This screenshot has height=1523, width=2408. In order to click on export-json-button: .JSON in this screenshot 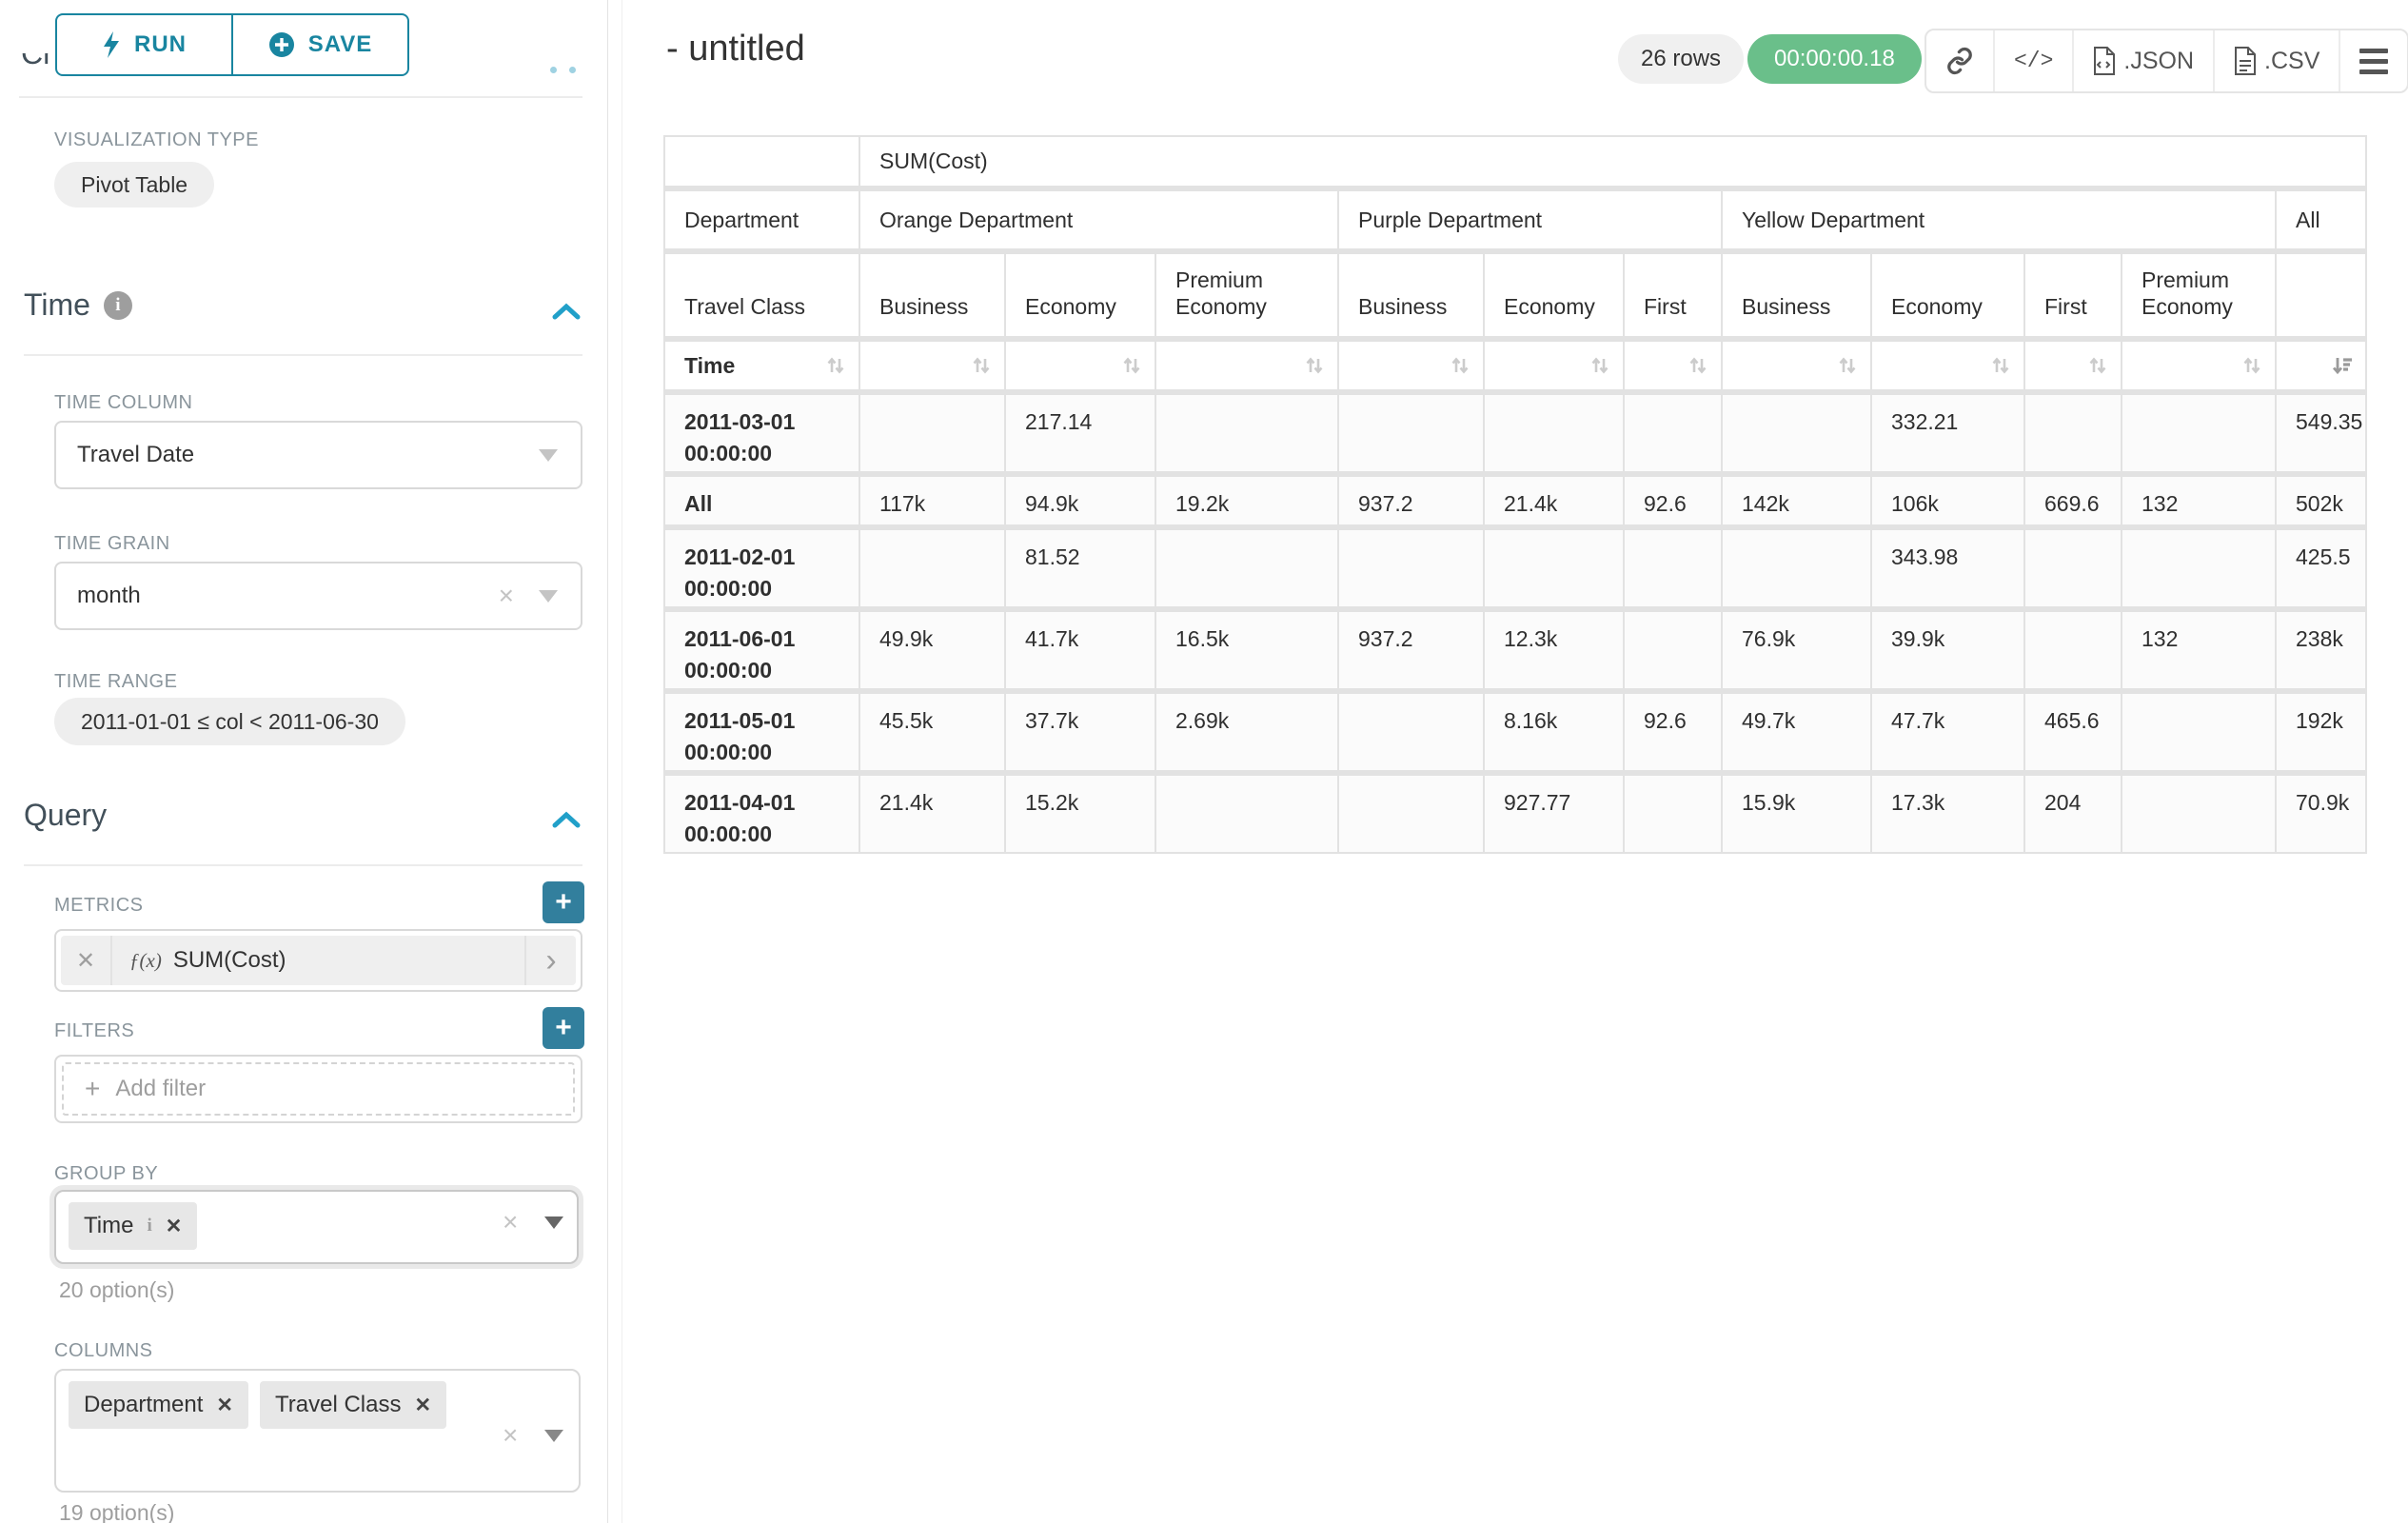, I will do `click(2142, 61)`.